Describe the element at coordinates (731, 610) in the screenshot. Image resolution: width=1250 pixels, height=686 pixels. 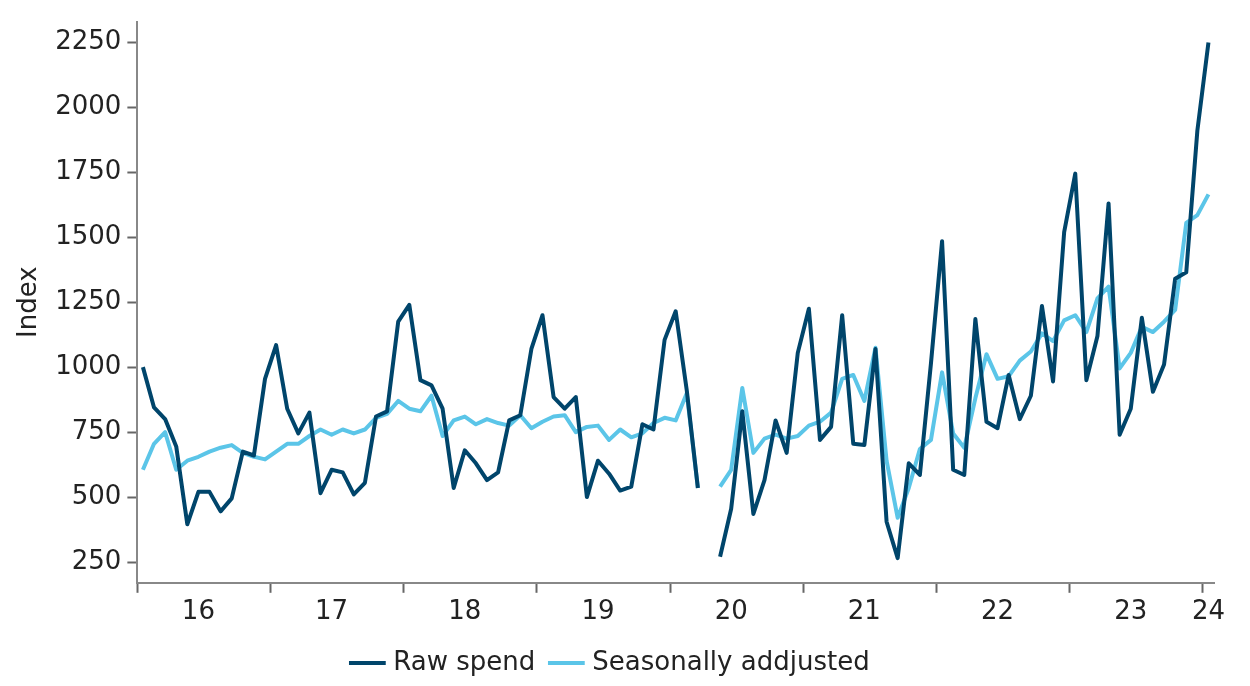
I see `x-tick-label: 20` at that location.